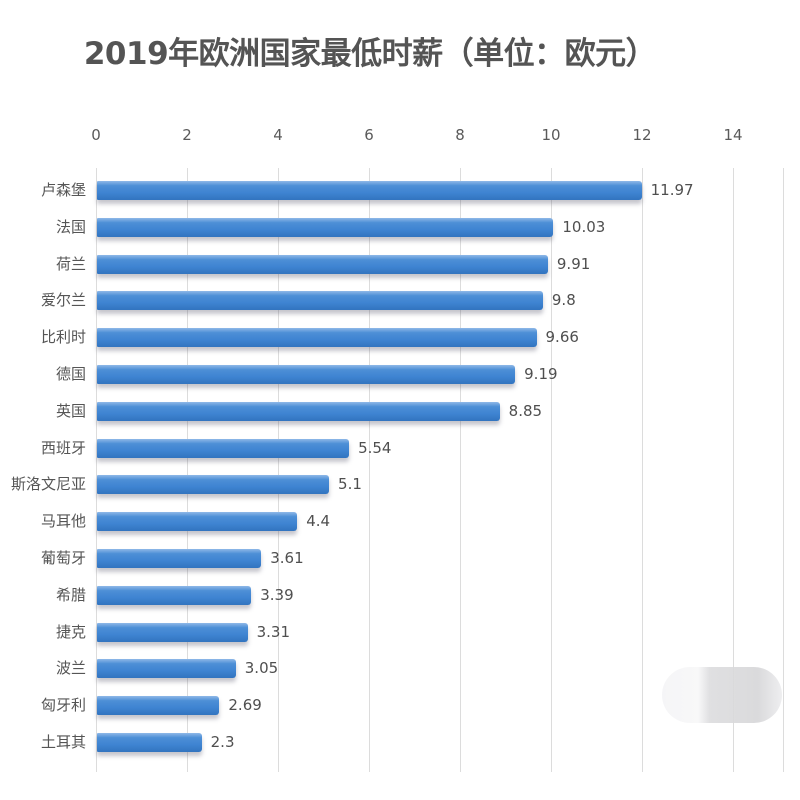 The height and width of the screenshot is (800, 800). I want to click on category-label: 法国, so click(70, 226).